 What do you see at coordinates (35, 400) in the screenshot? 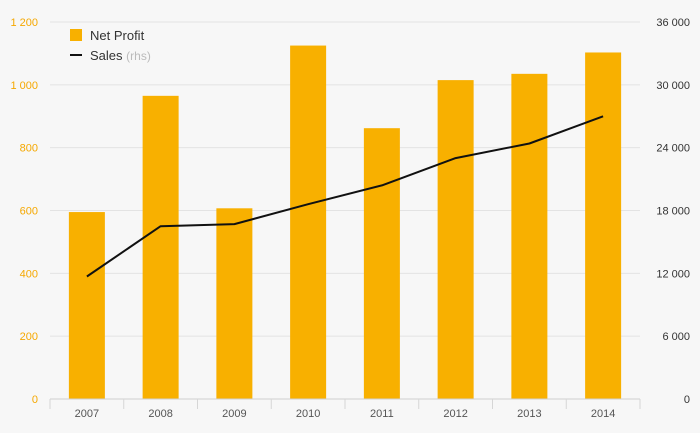
I see `y-left-tick-label-0: 0` at bounding box center [35, 400].